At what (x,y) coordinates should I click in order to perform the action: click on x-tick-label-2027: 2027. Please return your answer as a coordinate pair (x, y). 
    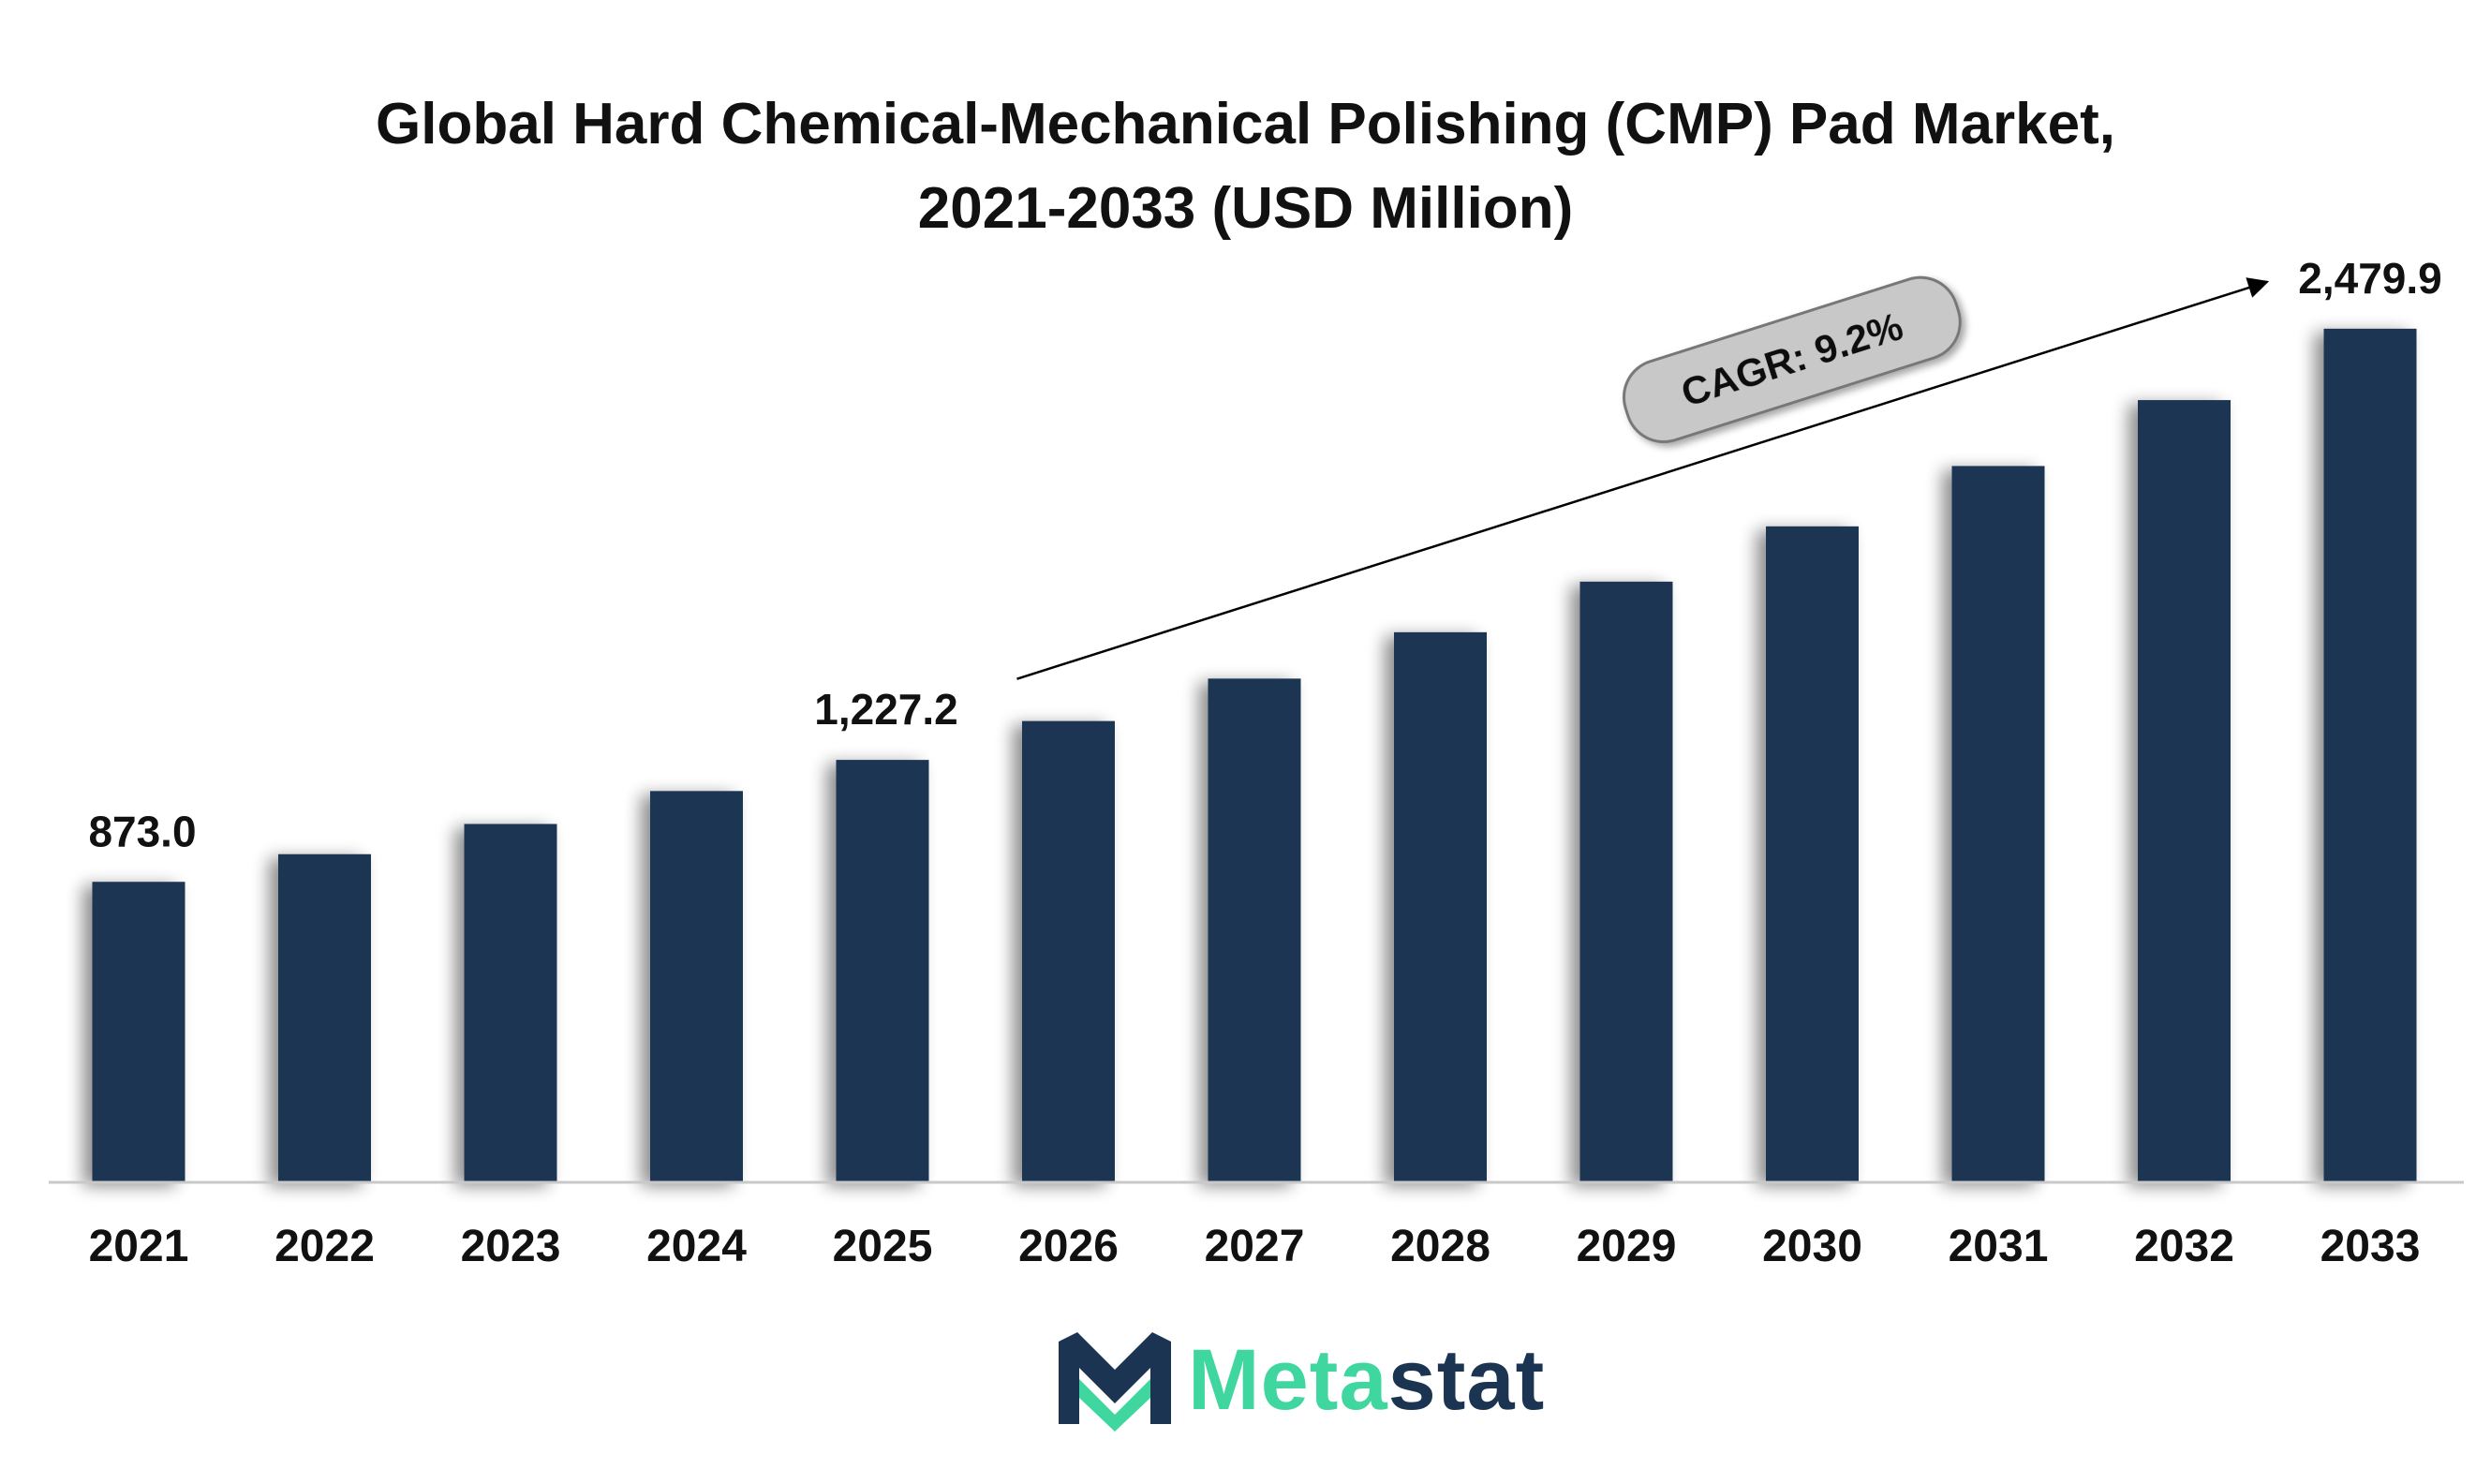
    Looking at the image, I should click on (1255, 1246).